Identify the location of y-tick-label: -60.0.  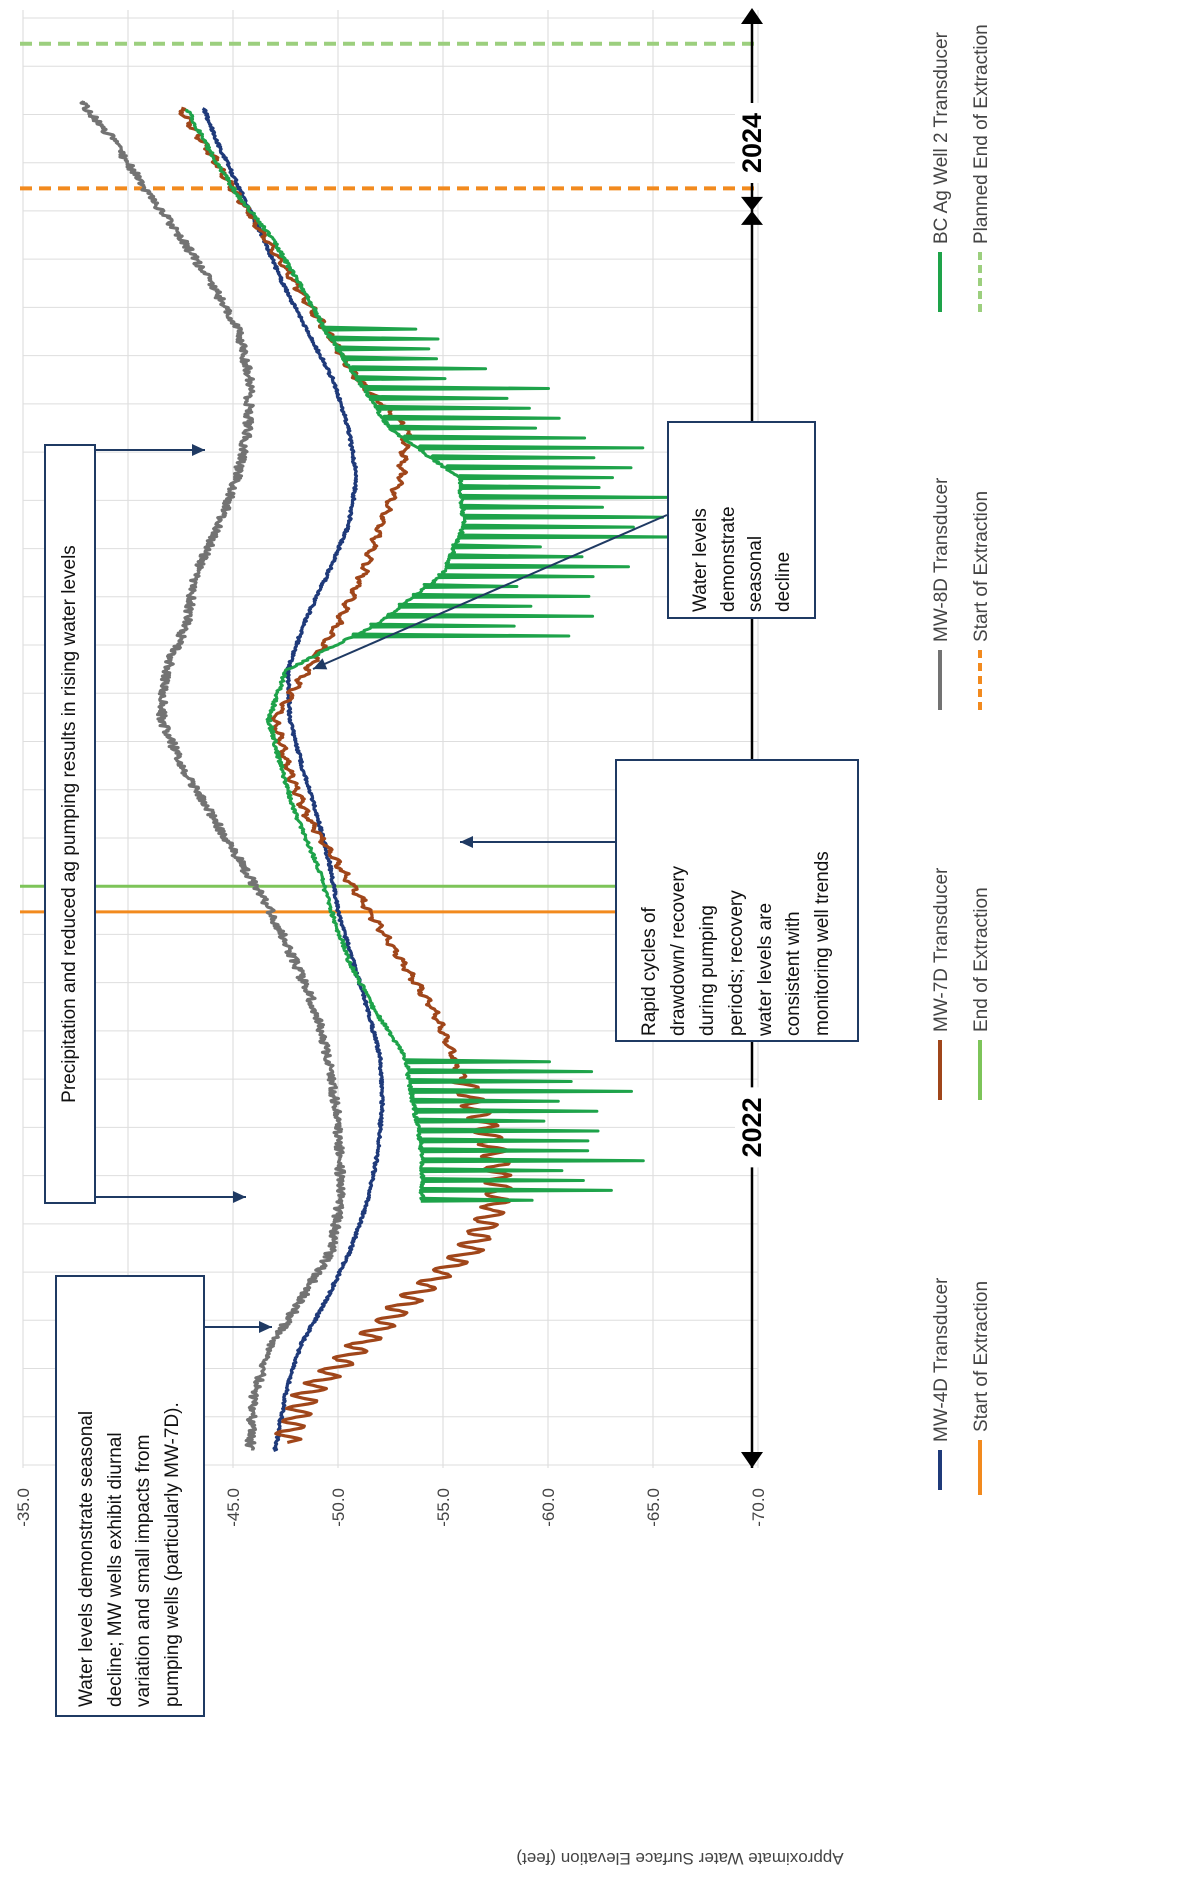
(548, 1507).